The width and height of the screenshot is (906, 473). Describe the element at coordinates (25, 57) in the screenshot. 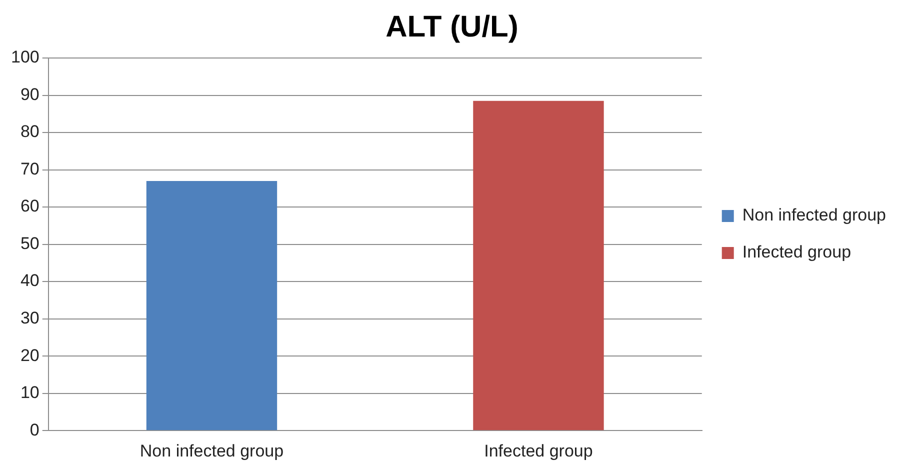

I see `y-tick-label: 100` at that location.